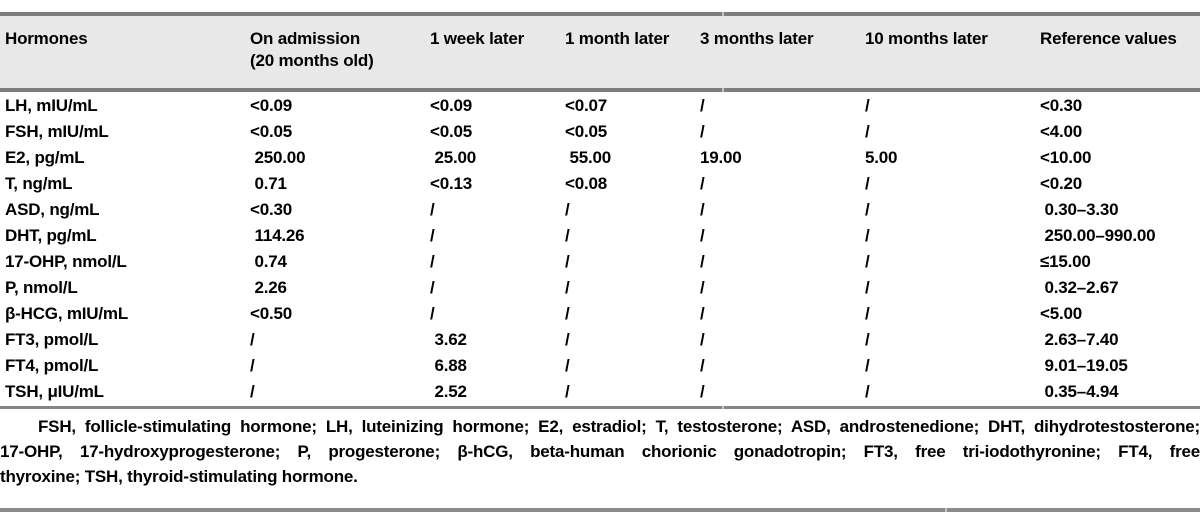 The image size is (1200, 532). Describe the element at coordinates (1061, 183) in the screenshot. I see `reference-value-cell: <0.20` at that location.